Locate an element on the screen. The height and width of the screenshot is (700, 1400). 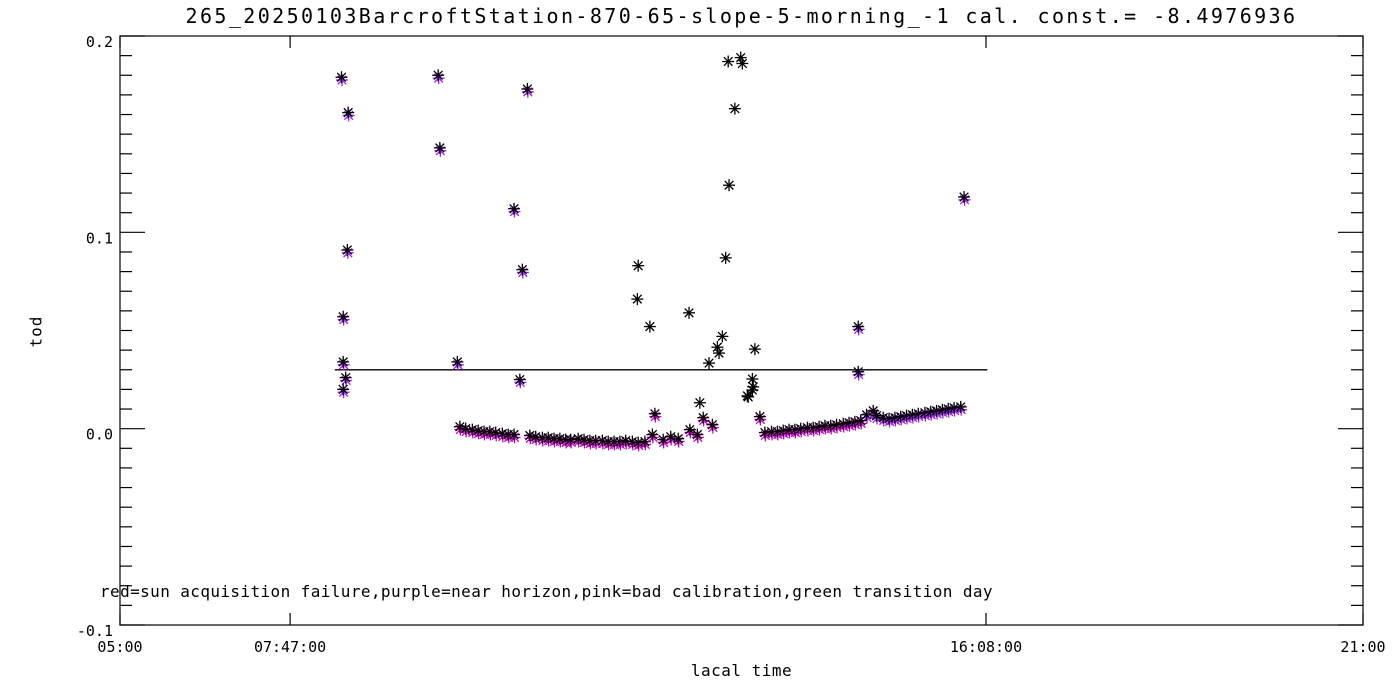
y-tick-label: 0.0 is located at coordinates (99, 435).